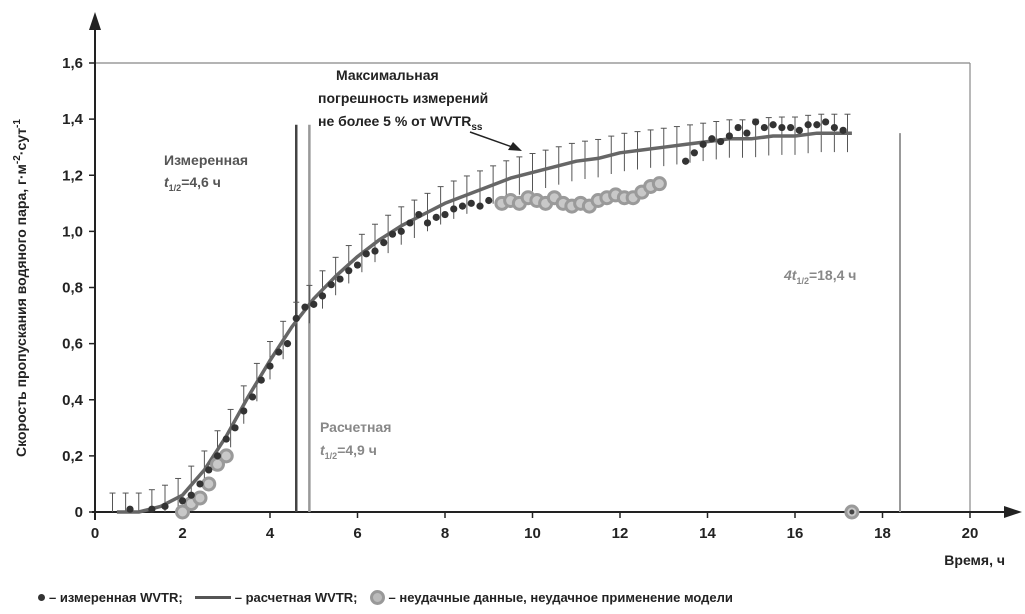 The height and width of the screenshot is (614, 1025). I want to click on x-tick-label: 10, so click(532, 533).